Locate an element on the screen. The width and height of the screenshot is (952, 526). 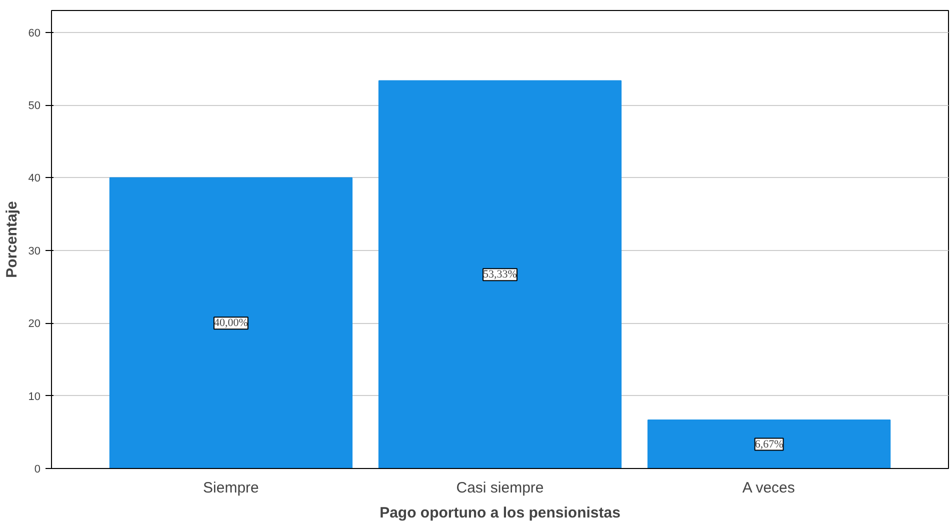
data-label: 53,33% is located at coordinates (500, 274).